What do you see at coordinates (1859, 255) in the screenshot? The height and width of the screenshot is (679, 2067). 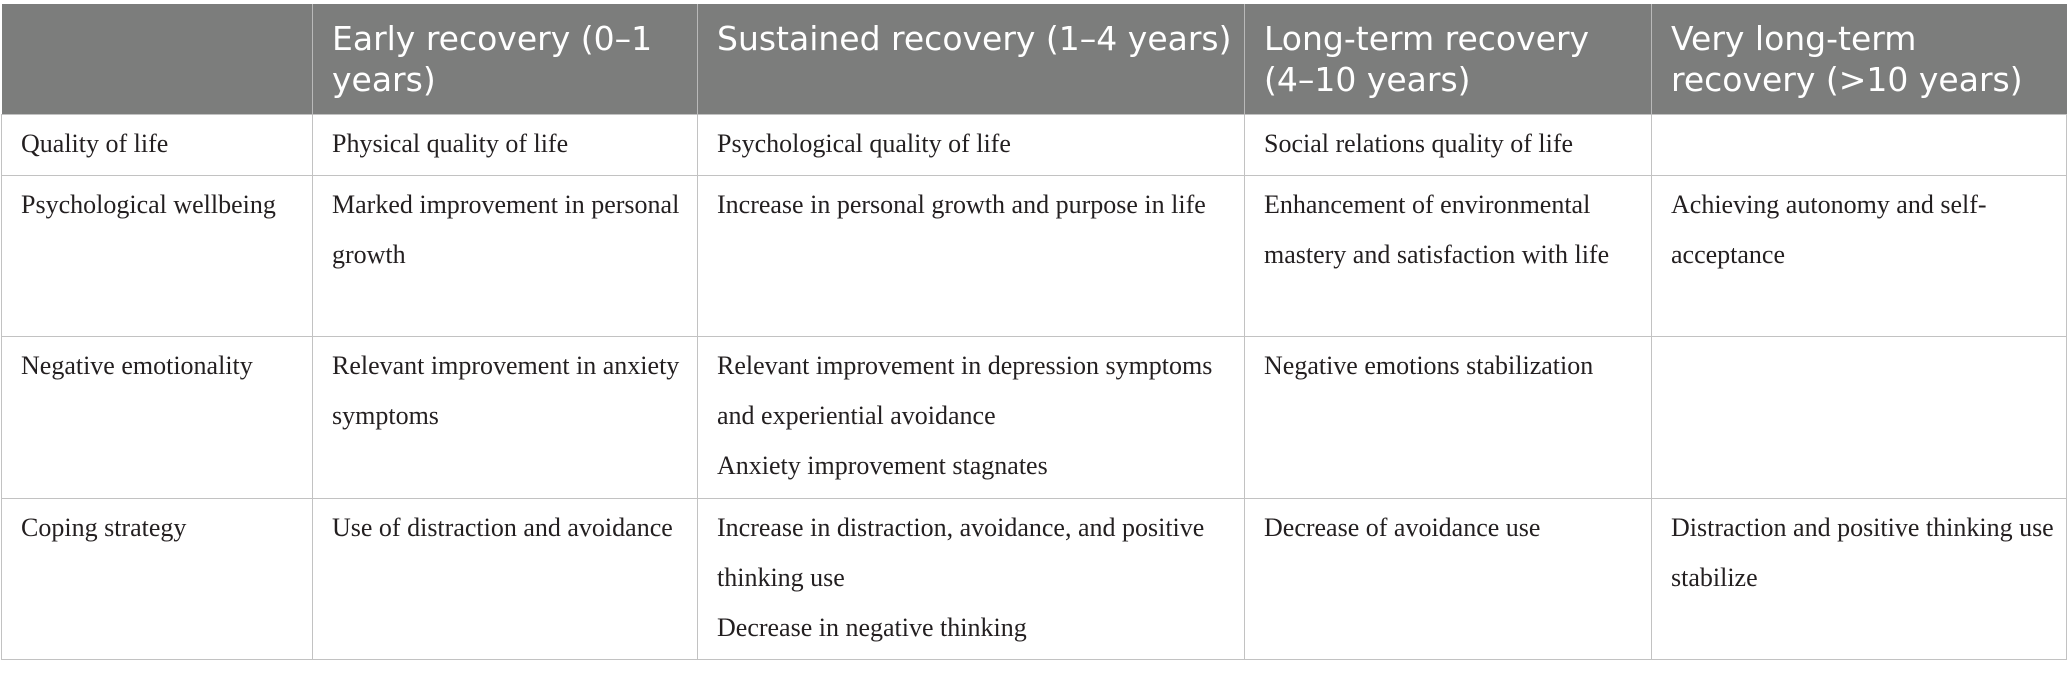 I see `cell-very-long-term: Achieving autonomy and self-acceptance` at bounding box center [1859, 255].